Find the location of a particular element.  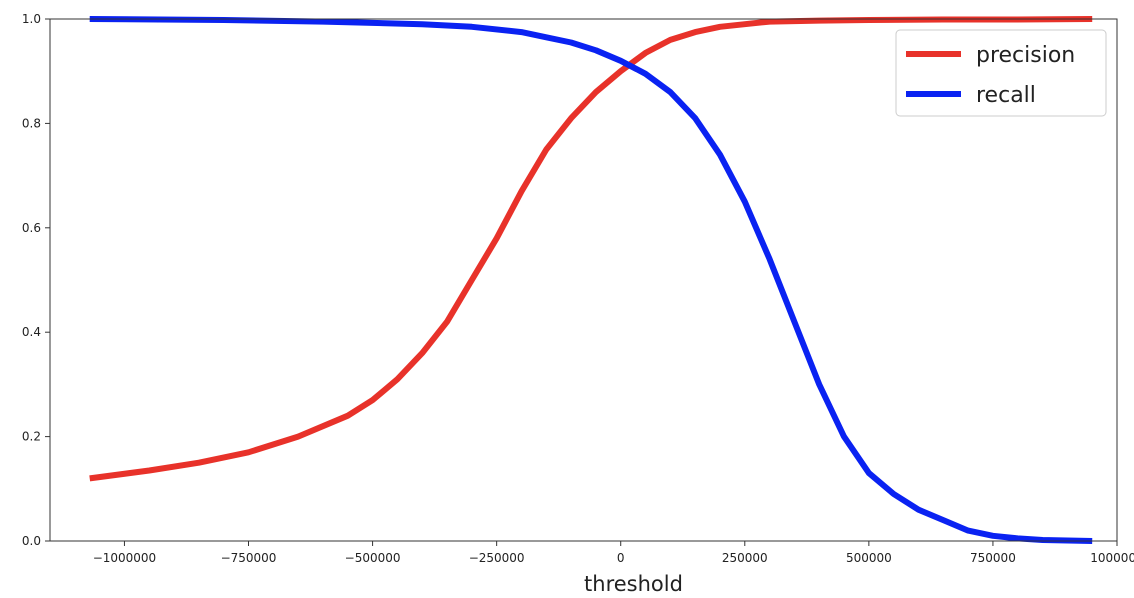

y-axis: 0.0 0.2 0.4 0.6 0.8 1.0 is located at coordinates (36, 280).